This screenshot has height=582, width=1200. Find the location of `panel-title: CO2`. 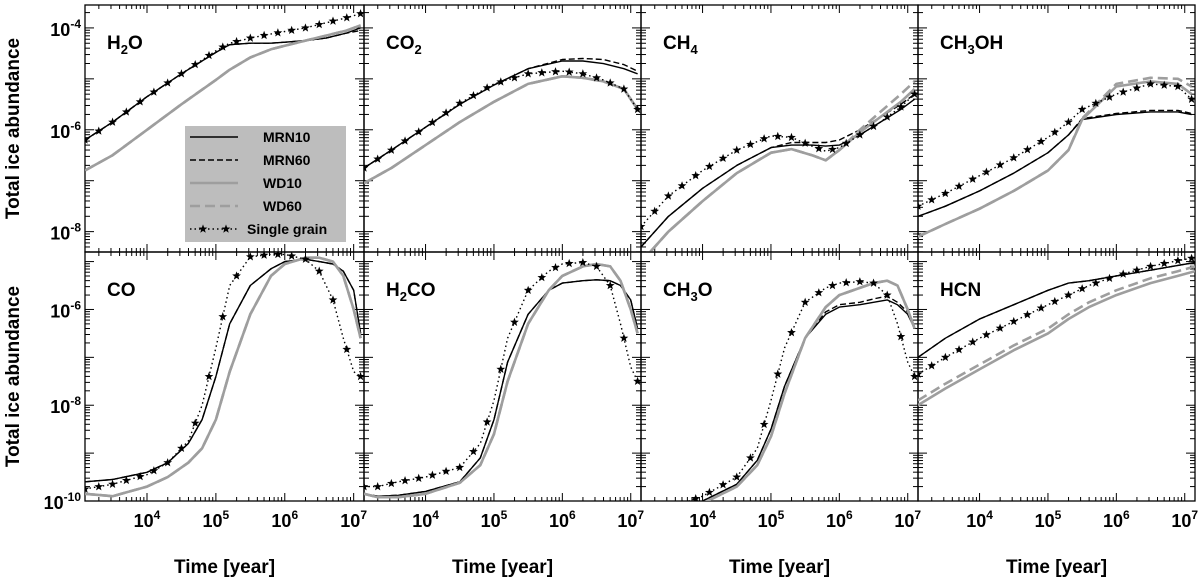

panel-title: CO2 is located at coordinates (404, 45).